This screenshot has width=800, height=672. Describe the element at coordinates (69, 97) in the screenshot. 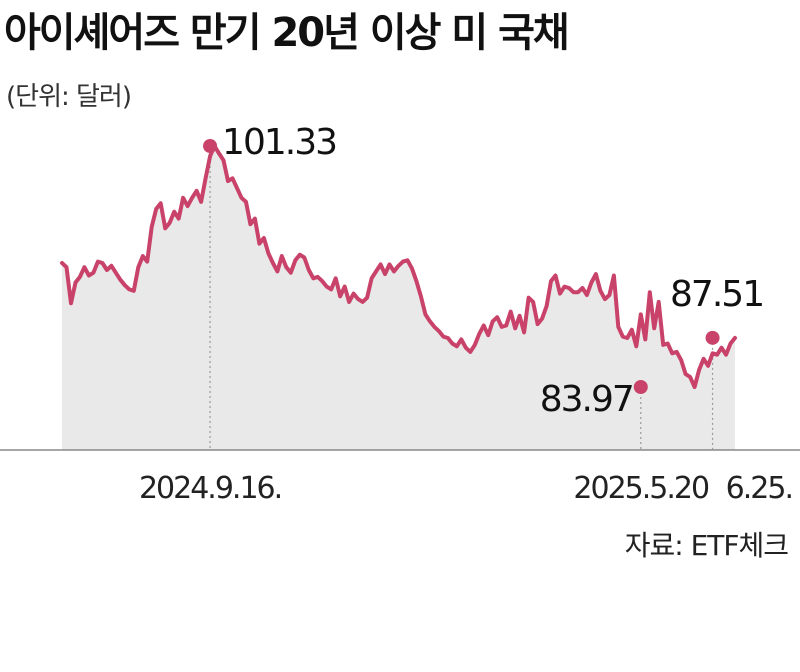

I see `unit-label: (단위: 달러)` at that location.